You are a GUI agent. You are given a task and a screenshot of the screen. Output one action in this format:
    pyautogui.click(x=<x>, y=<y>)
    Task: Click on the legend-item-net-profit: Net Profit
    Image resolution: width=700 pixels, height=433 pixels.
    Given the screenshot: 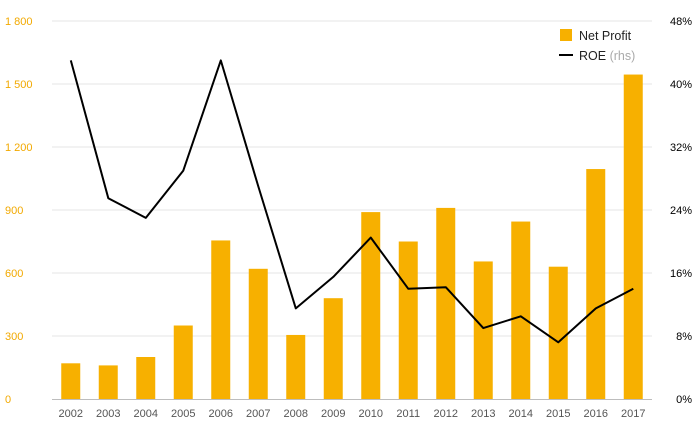 What is the action you would take?
    pyautogui.click(x=596, y=36)
    